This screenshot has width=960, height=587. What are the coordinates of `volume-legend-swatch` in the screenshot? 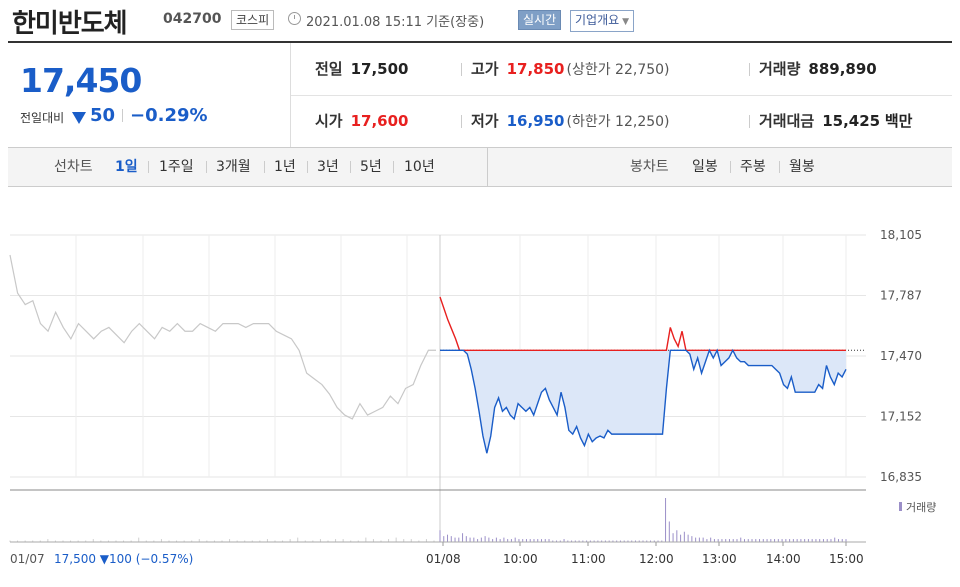 It's located at (900, 506).